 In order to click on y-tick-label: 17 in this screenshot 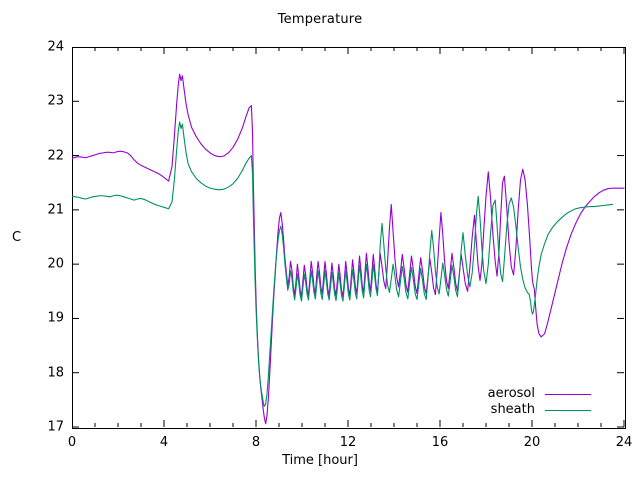, I will do `click(55, 427)`.